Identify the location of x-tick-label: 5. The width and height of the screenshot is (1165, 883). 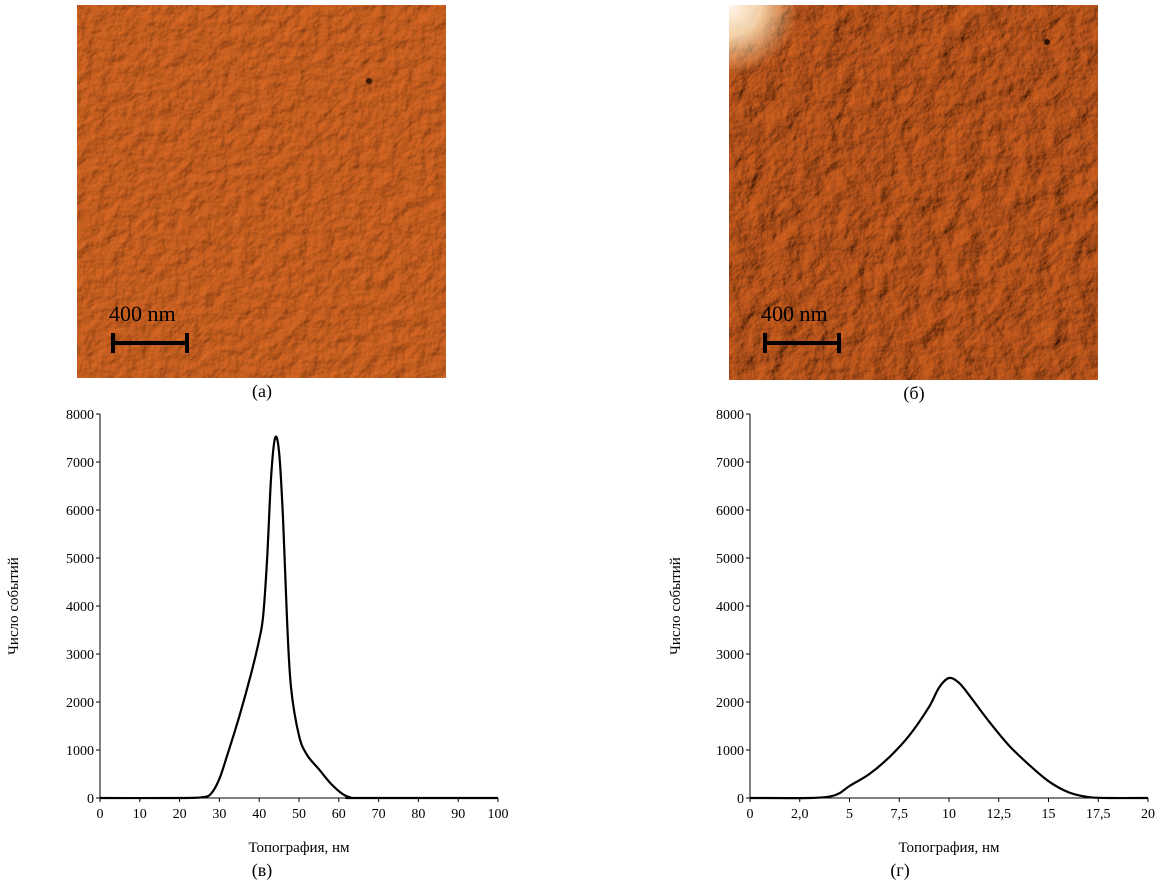
(849, 814).